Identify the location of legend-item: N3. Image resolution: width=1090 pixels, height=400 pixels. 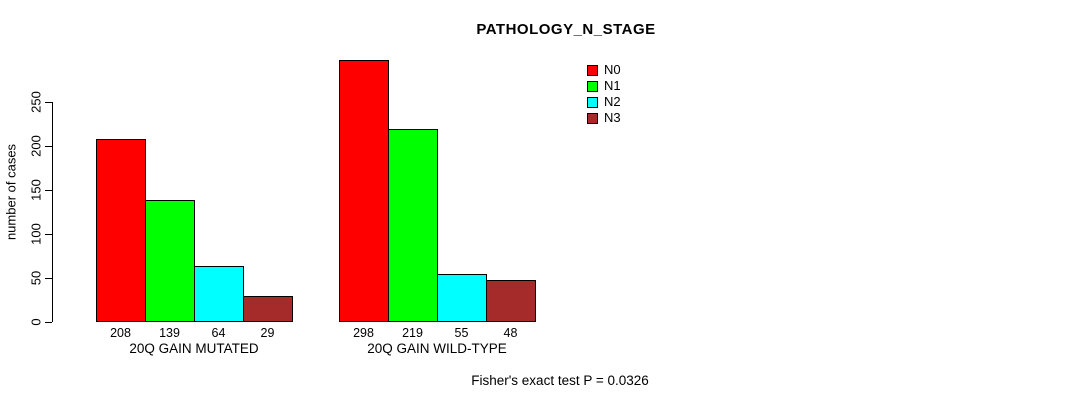
(604, 118).